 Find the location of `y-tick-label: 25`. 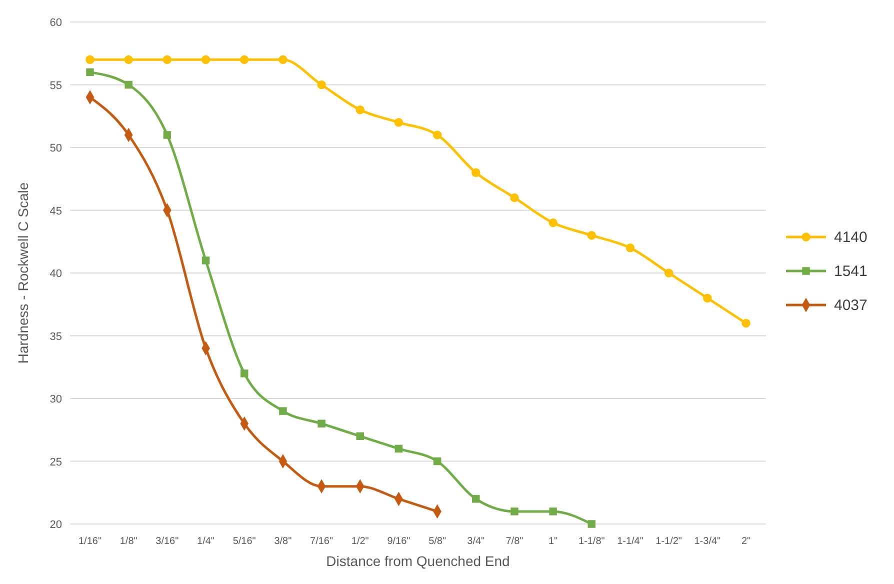

y-tick-label: 25 is located at coordinates (56, 462).